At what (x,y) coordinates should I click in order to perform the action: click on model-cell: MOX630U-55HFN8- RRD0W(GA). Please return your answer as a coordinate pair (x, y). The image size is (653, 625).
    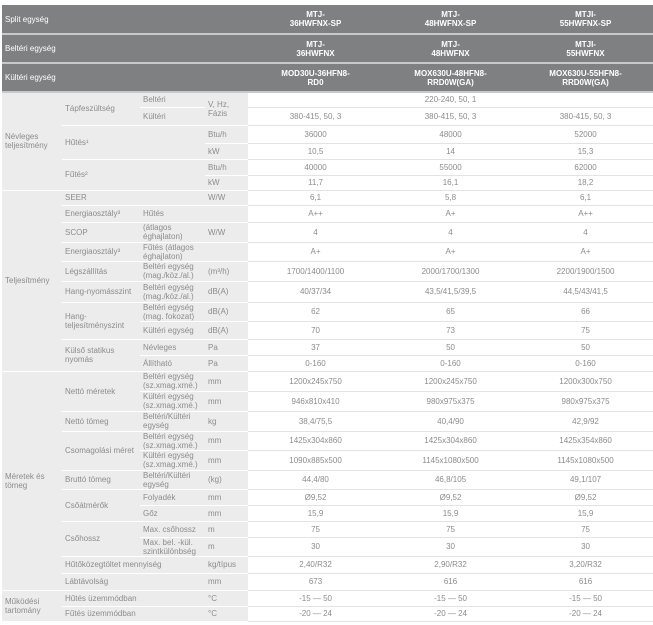
    Looking at the image, I should click on (585, 78).